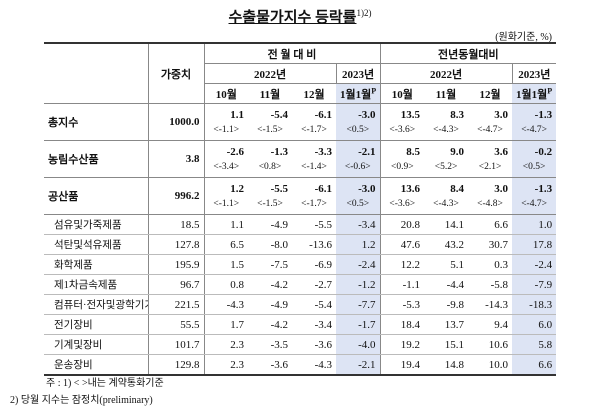  I want to click on value: 8.5, so click(413, 152).